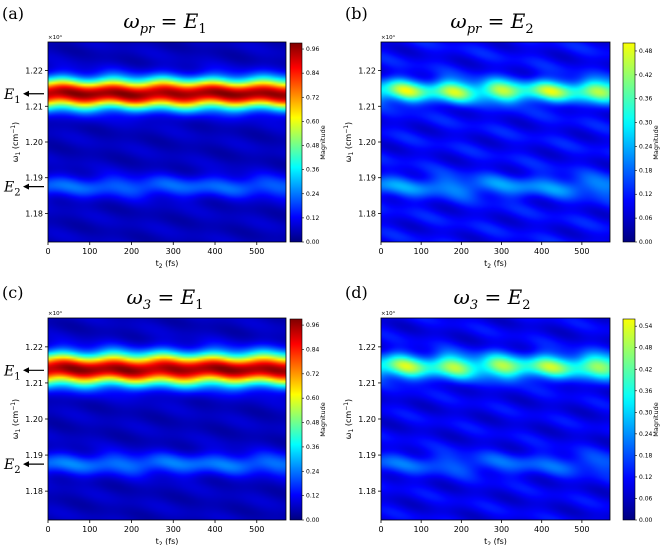  Describe the element at coordinates (367, 106) in the screenshot. I see `y-tick-label: 1.21` at that location.